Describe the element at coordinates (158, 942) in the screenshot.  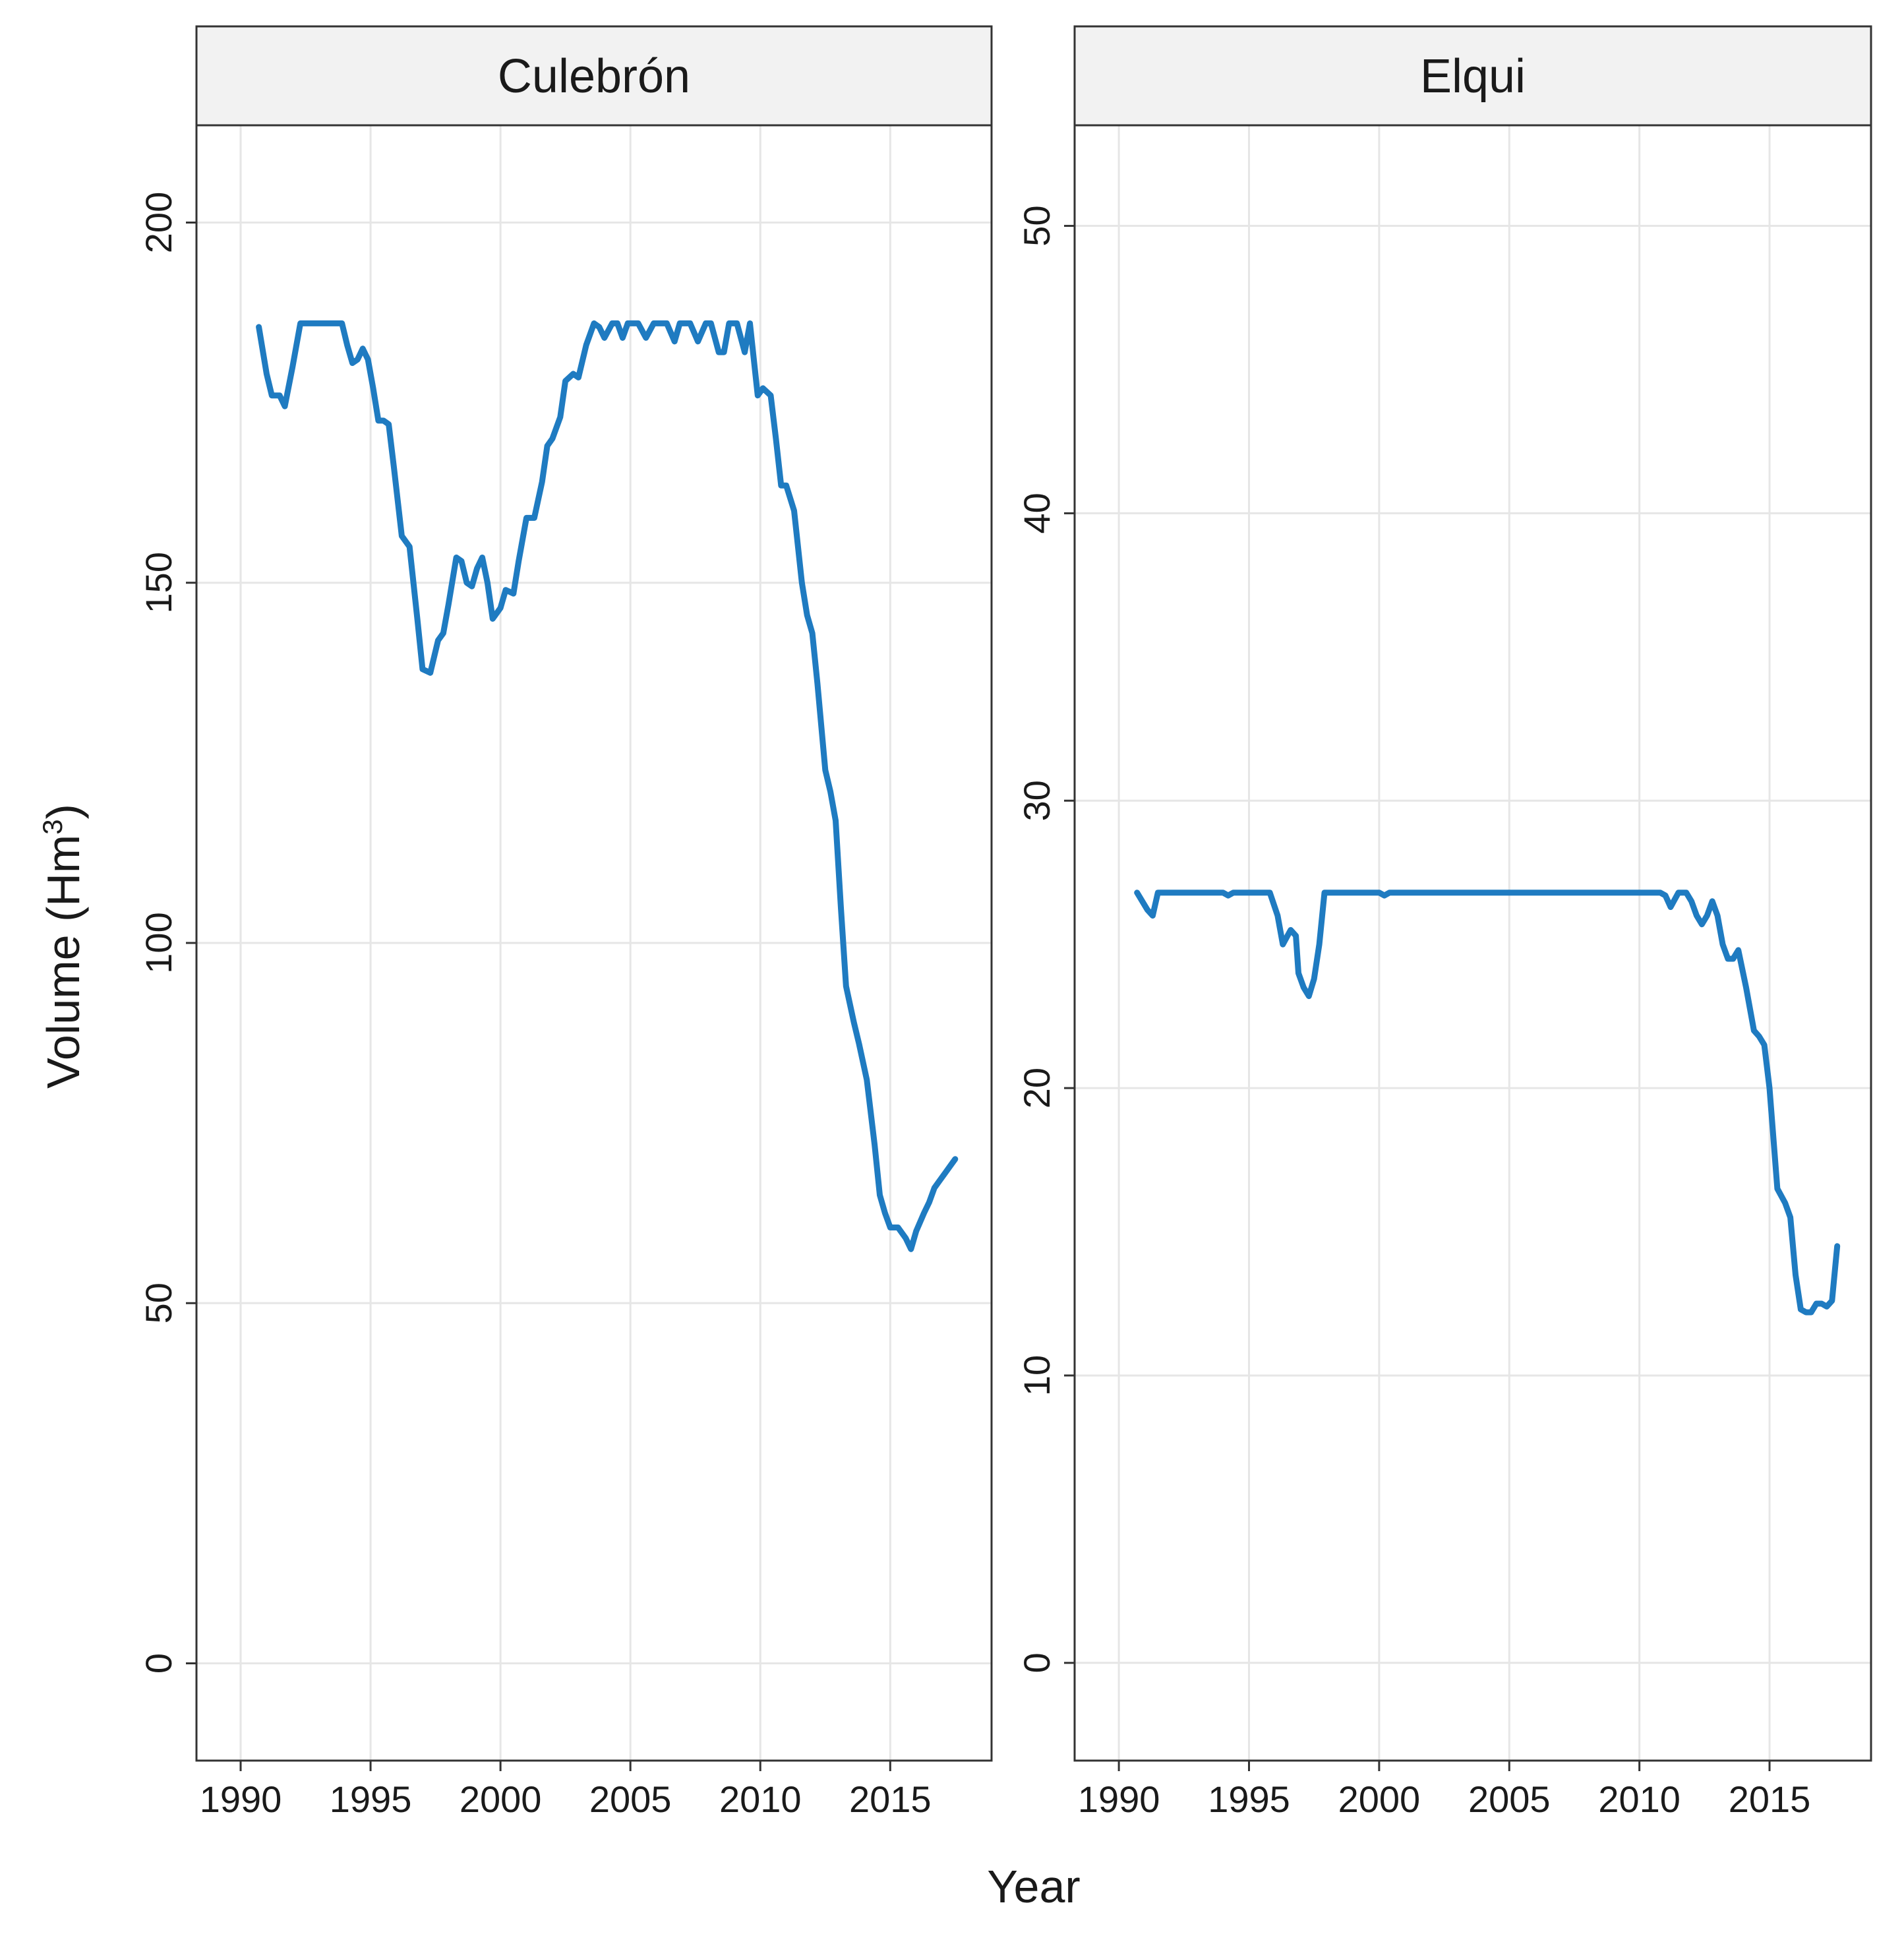
I see `y-tick-label: 100` at that location.